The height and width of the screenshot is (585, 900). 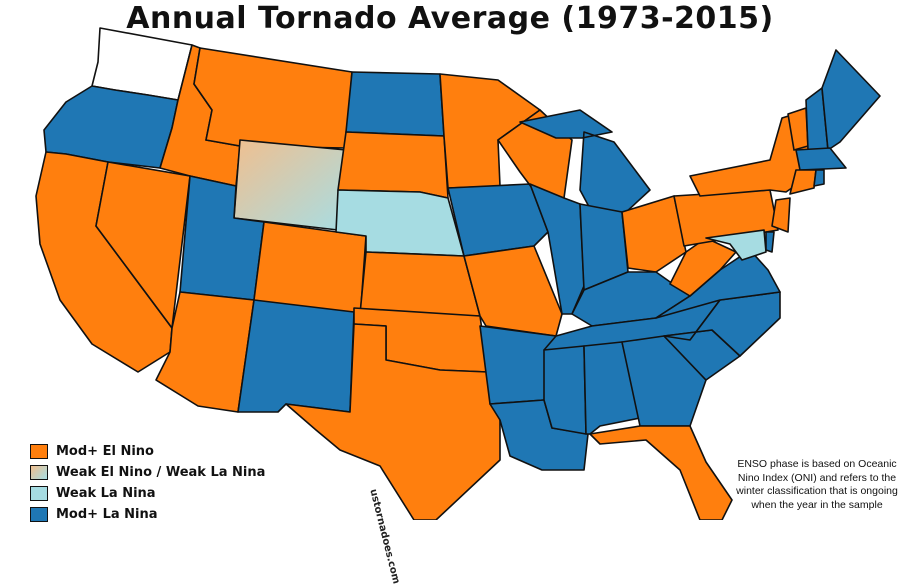 I want to click on legend-item: Weak El Nino / Weak La Nina, so click(x=147, y=472).